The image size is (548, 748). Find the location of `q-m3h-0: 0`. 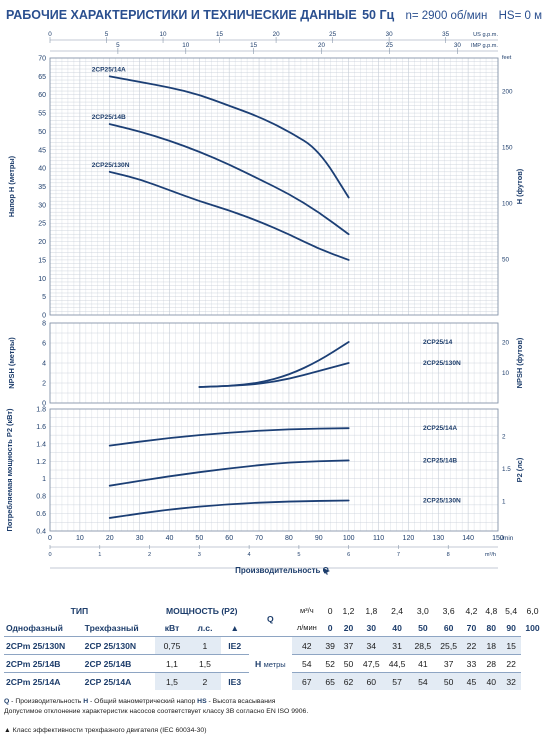

q-m3h-0: 0 is located at coordinates (330, 610).